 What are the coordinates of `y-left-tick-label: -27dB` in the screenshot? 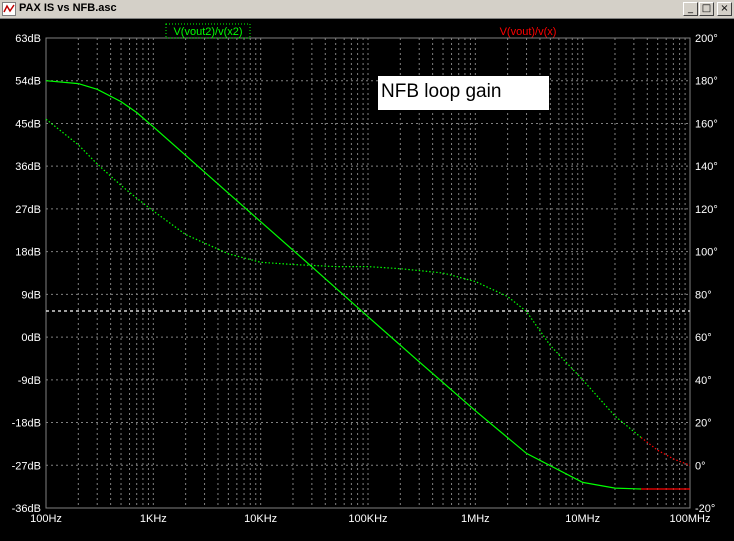 It's located at (26, 466).